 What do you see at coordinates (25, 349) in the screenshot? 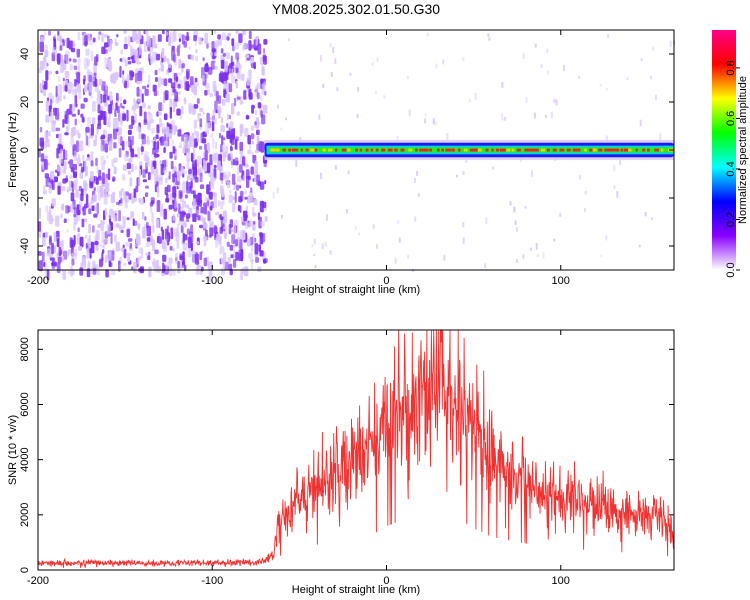
I see `snr-y-tick-label: 8000` at bounding box center [25, 349].